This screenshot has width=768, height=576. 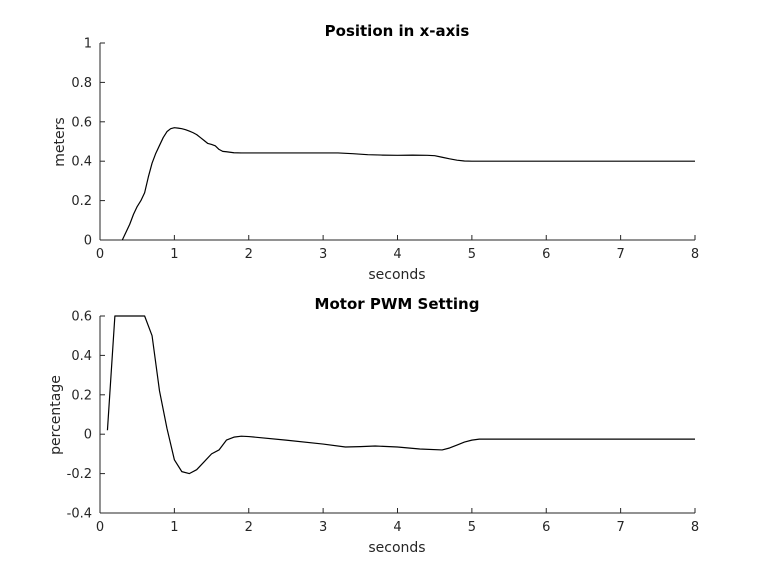 What do you see at coordinates (56, 415) in the screenshot?
I see `y-axis-label: percentage` at bounding box center [56, 415].